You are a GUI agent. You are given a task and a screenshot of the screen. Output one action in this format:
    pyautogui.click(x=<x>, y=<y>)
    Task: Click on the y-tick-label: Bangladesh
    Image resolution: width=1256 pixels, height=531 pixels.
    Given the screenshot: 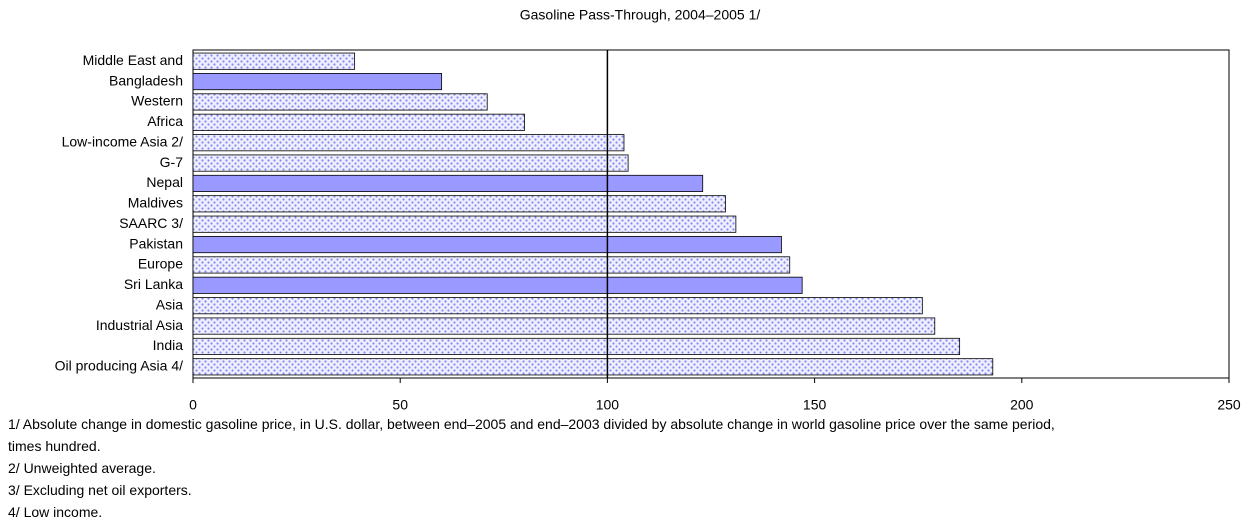 What is the action you would take?
    pyautogui.click(x=146, y=80)
    